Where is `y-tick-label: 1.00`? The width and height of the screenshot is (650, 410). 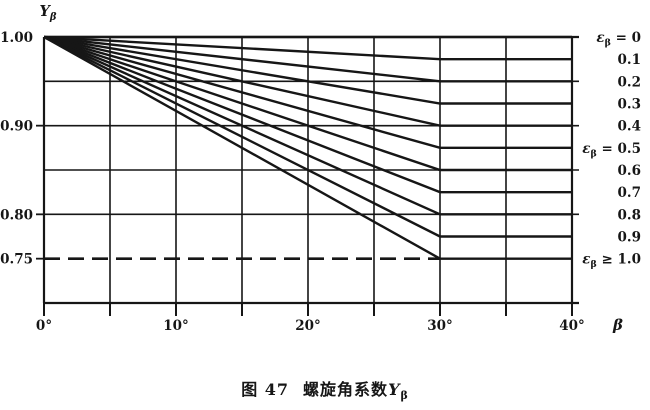 y-tick-label: 1.00 is located at coordinates (16, 38).